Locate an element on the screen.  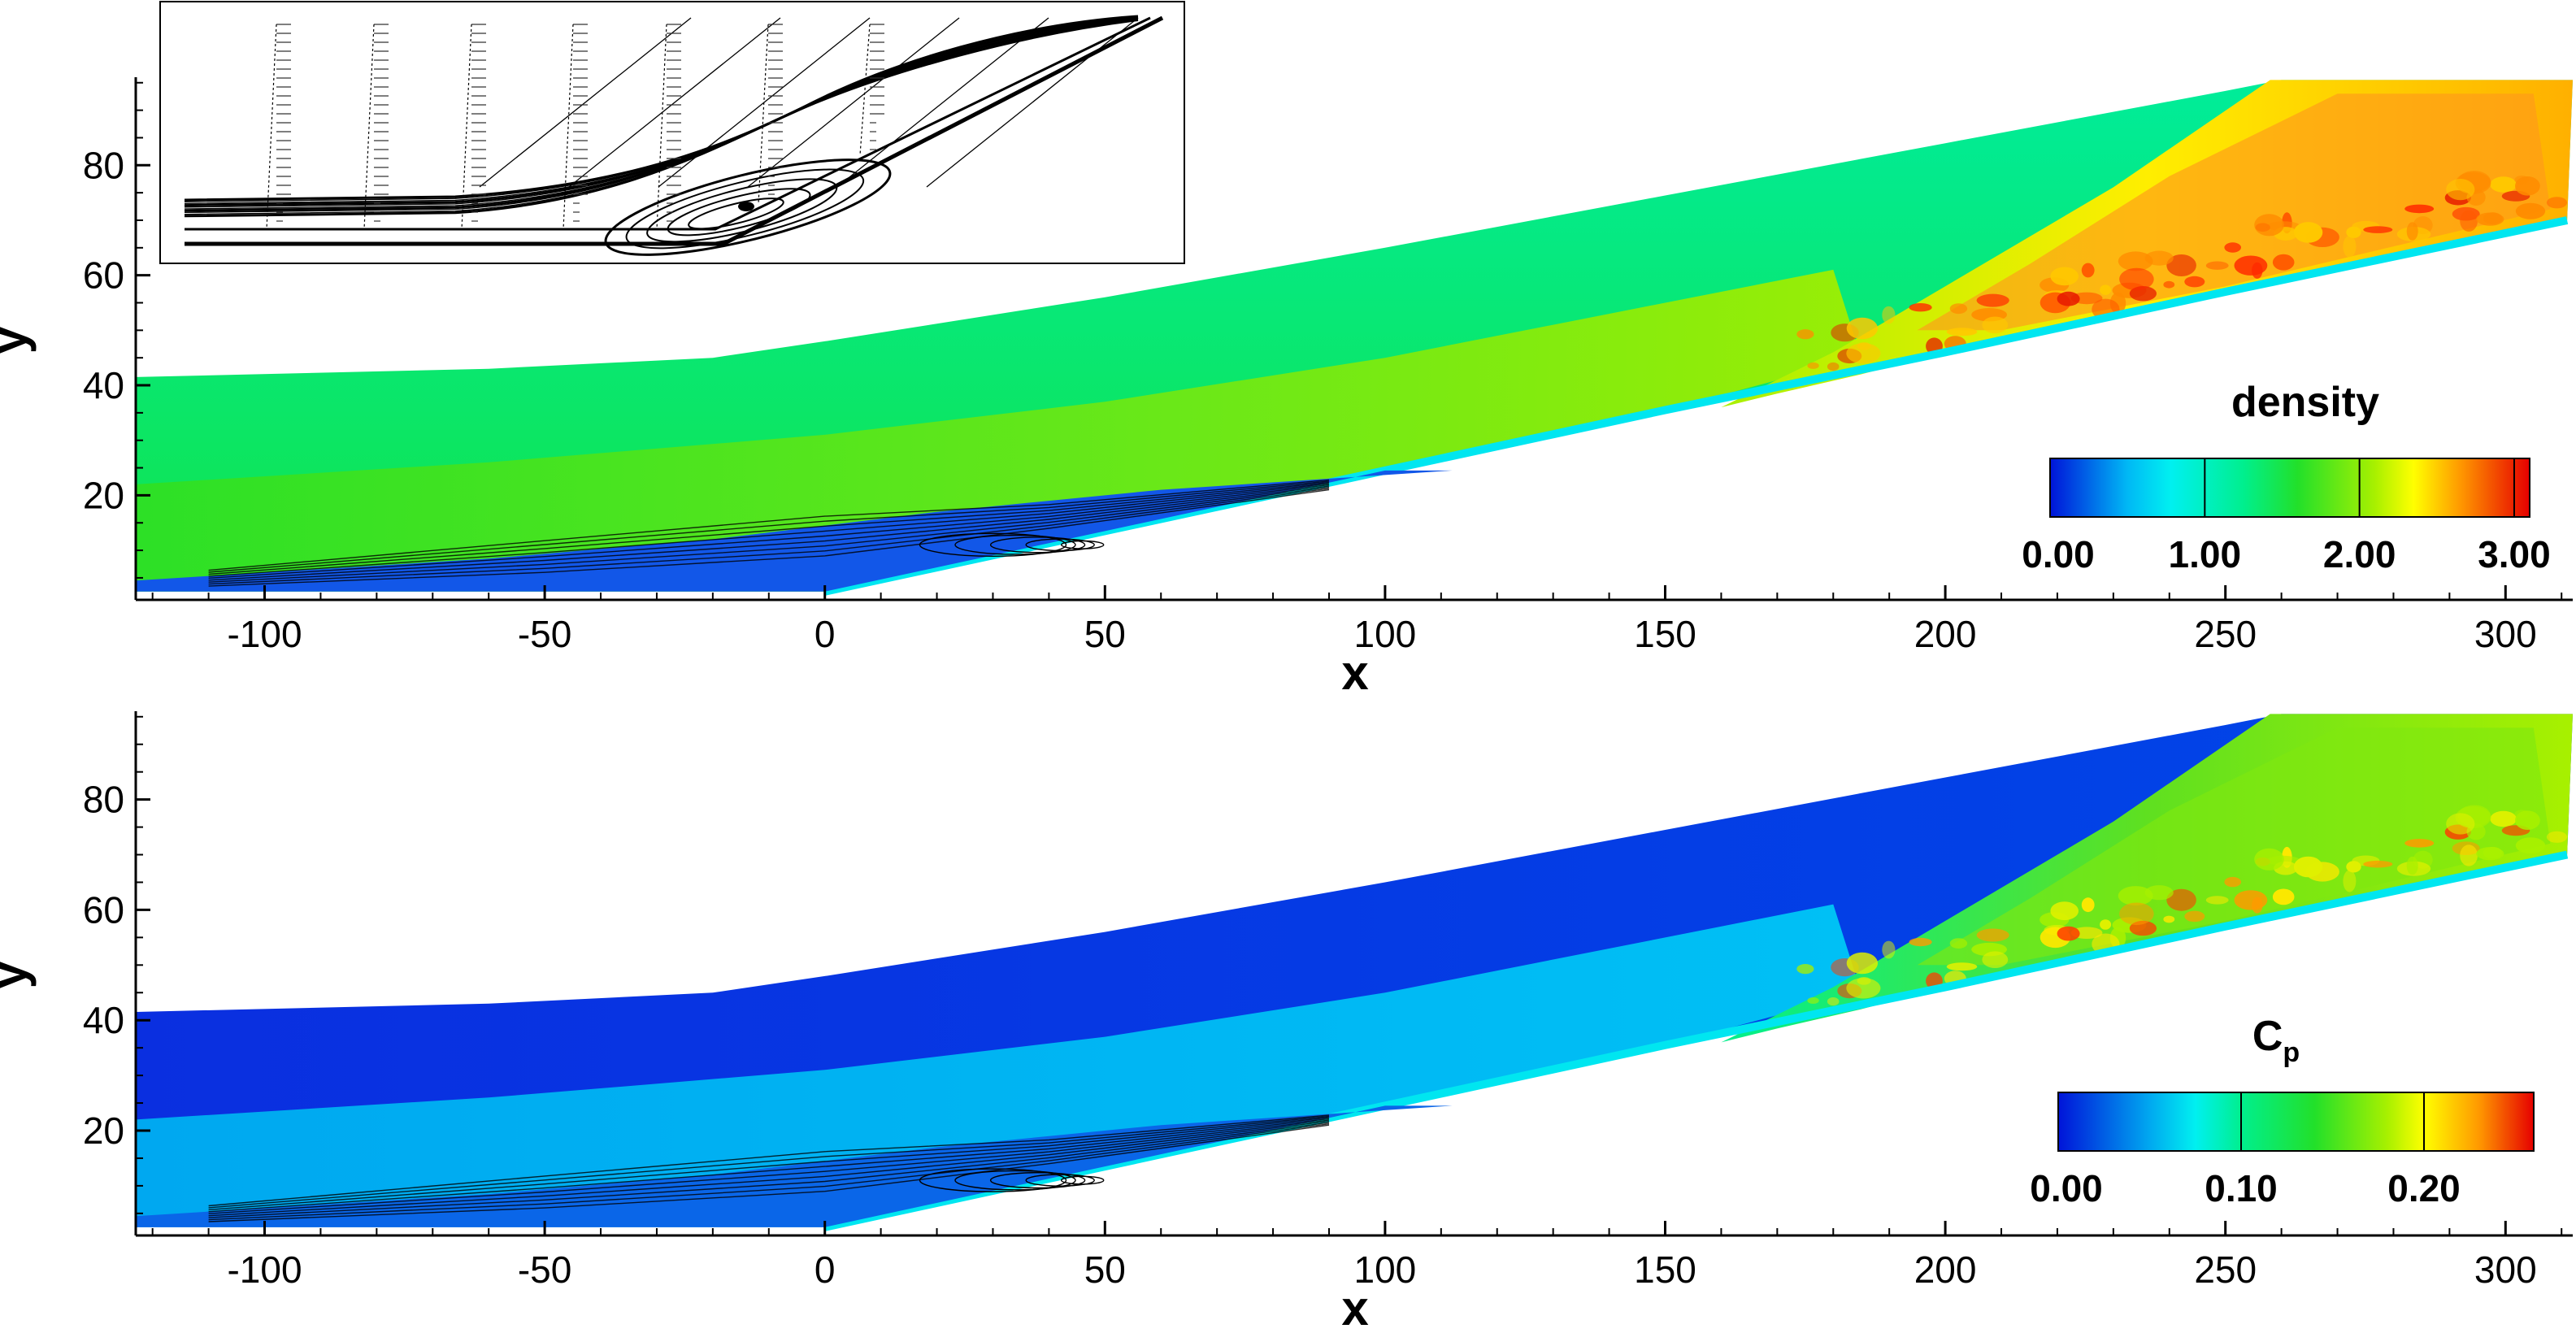
inset-wall is located at coordinates (674, 130).